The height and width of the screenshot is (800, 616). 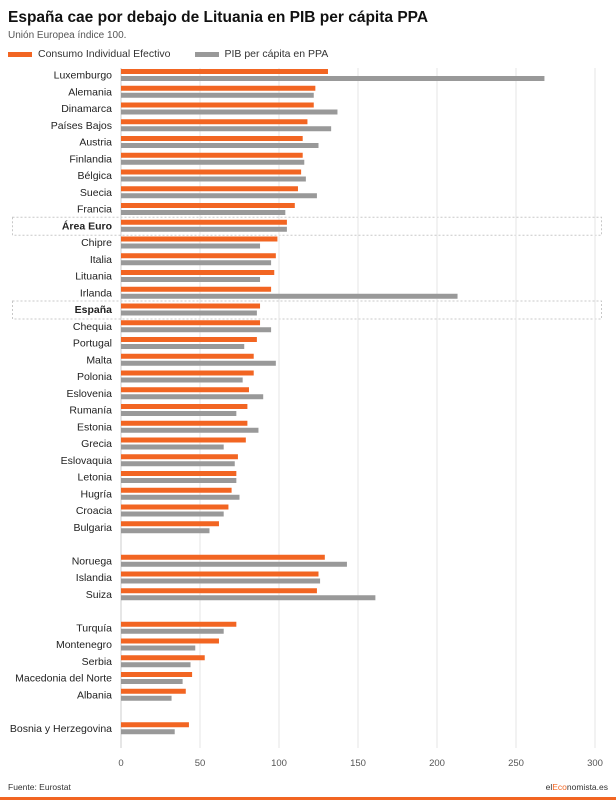 I want to click on brand-text-pre: el, so click(x=549, y=787).